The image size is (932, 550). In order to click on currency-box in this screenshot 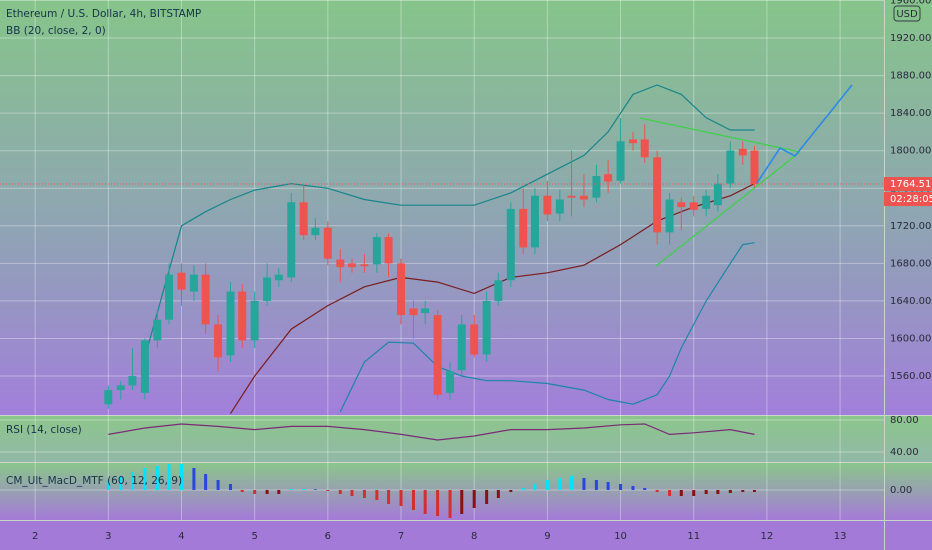, I will do `click(907, 13)`.